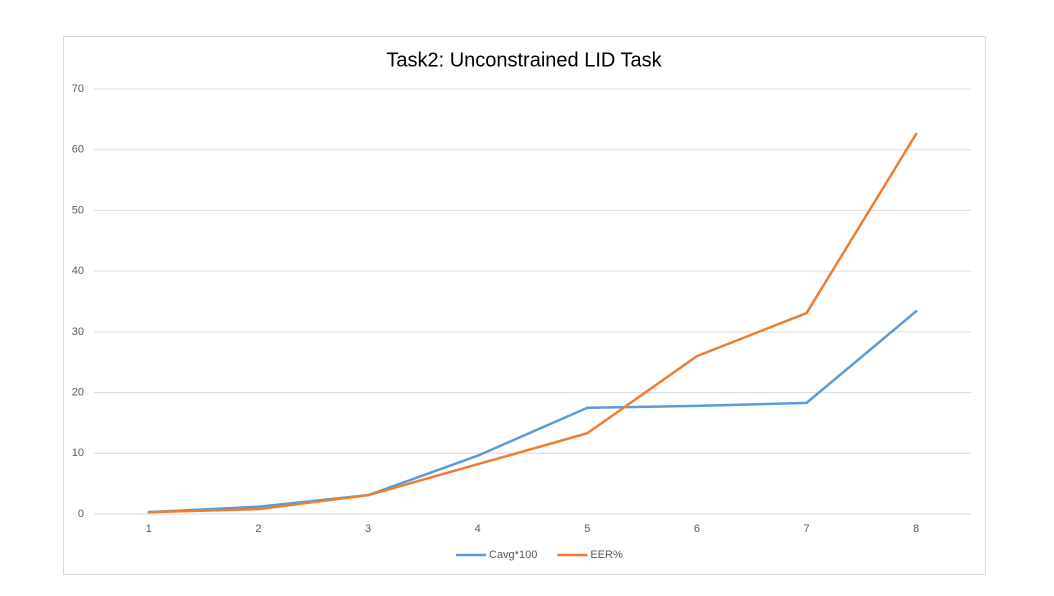  Describe the element at coordinates (81, 514) in the screenshot. I see `y-tick-label: 0` at that location.